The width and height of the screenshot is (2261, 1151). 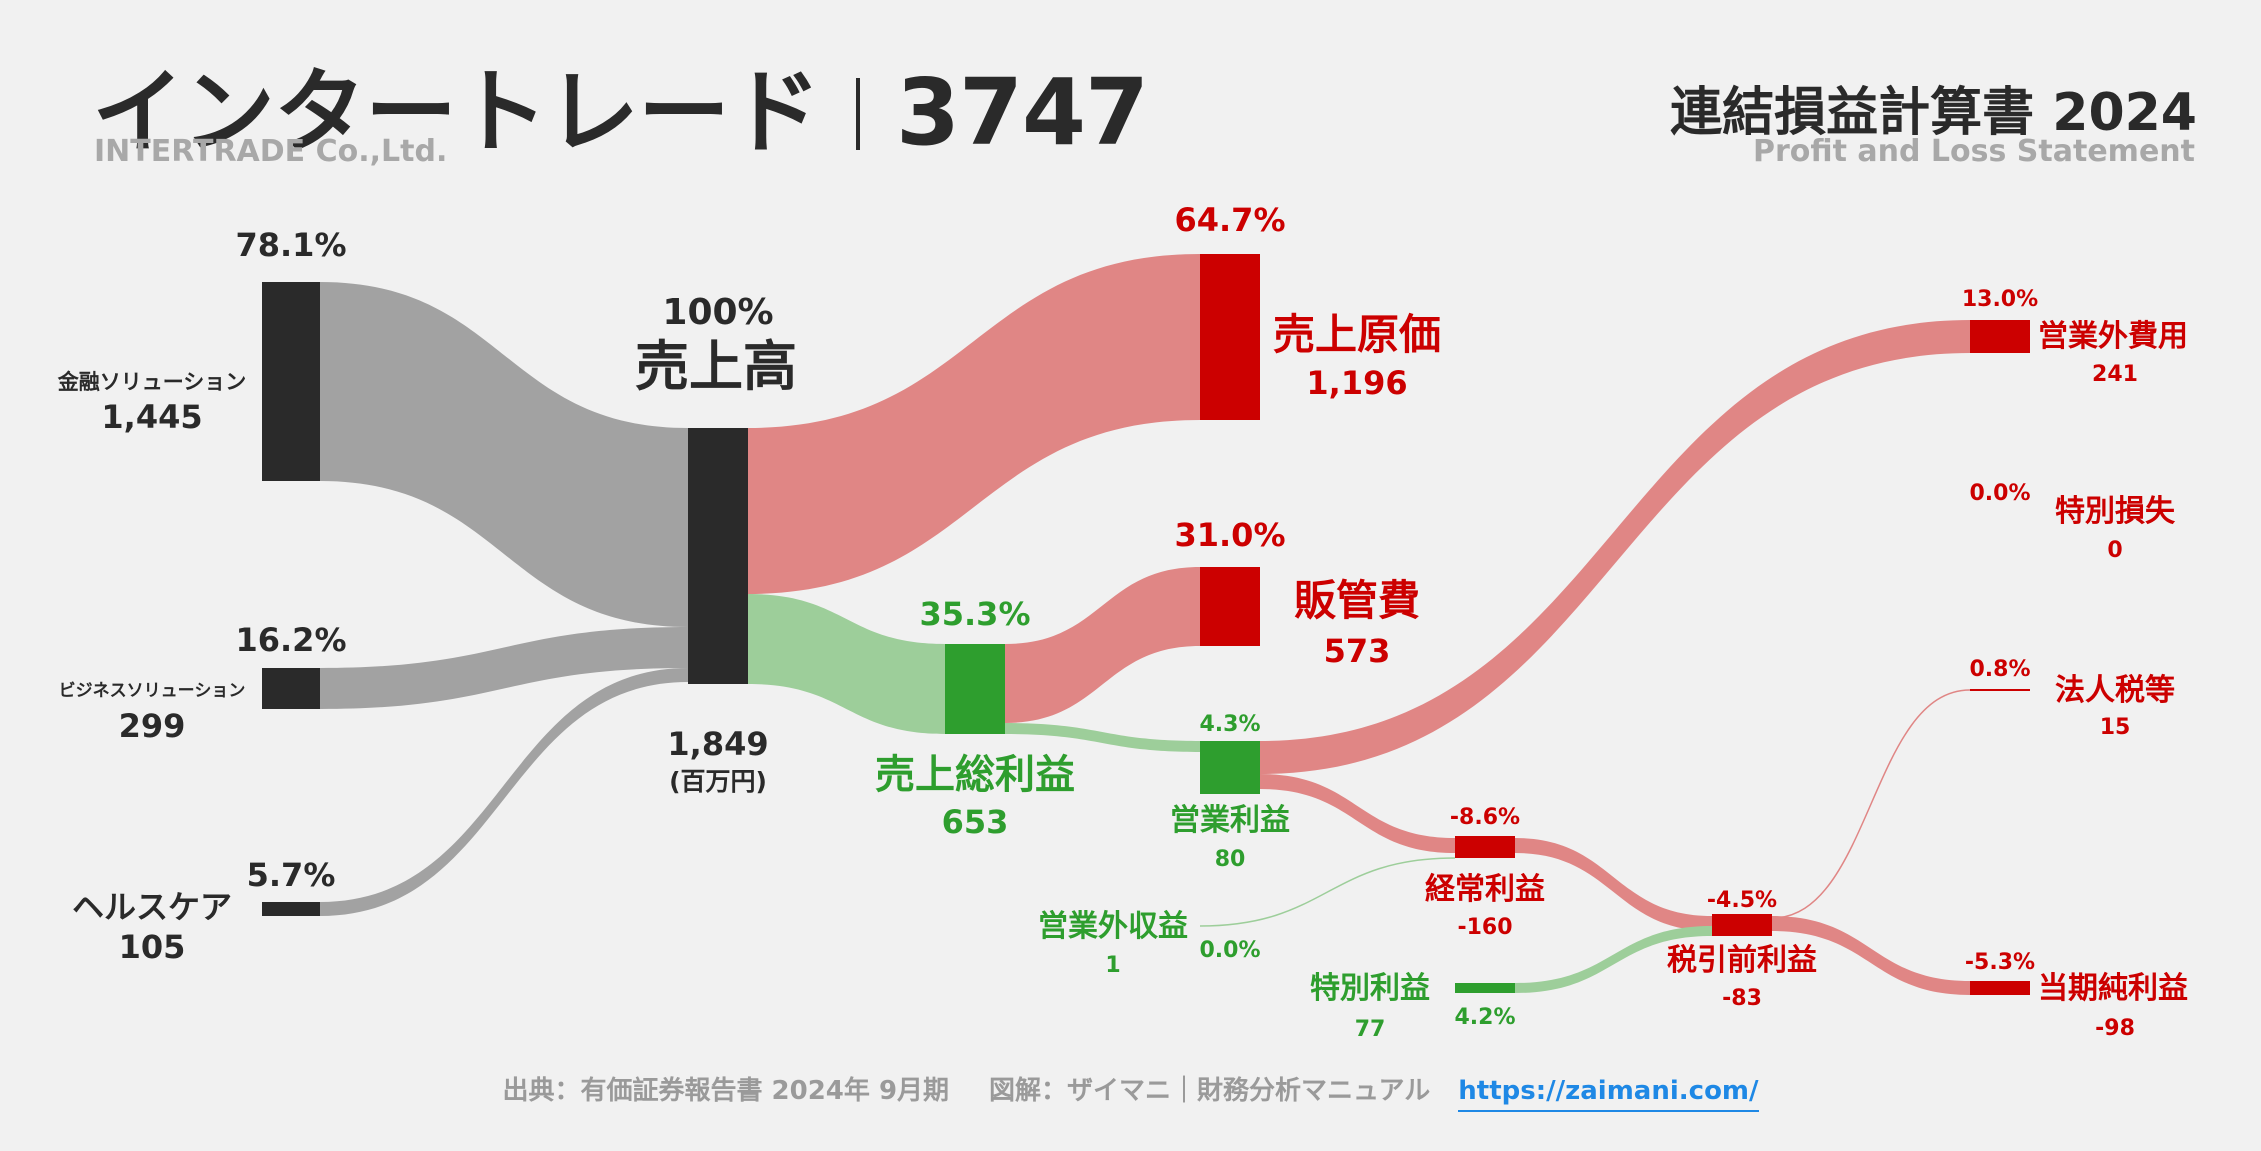 What do you see at coordinates (2115, 1028) in the screenshot?
I see `net-income-value: -98` at bounding box center [2115, 1028].